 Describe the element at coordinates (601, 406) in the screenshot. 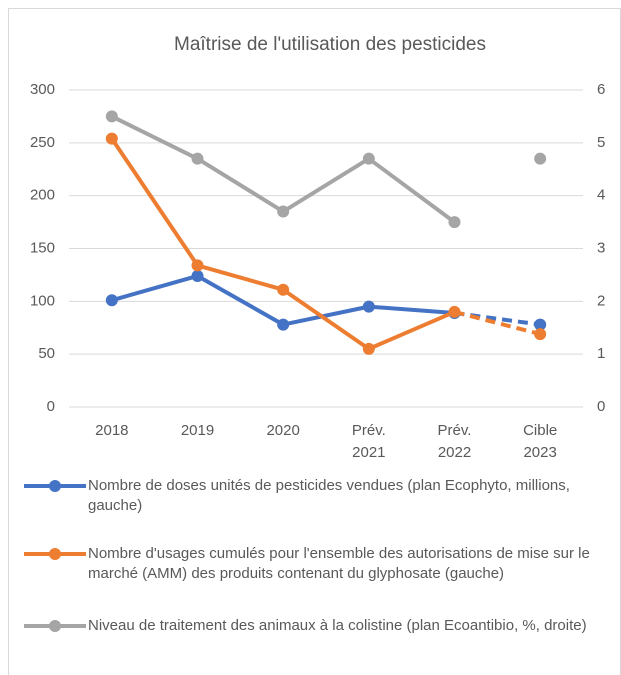

I see `y2-tick-label: 0` at that location.